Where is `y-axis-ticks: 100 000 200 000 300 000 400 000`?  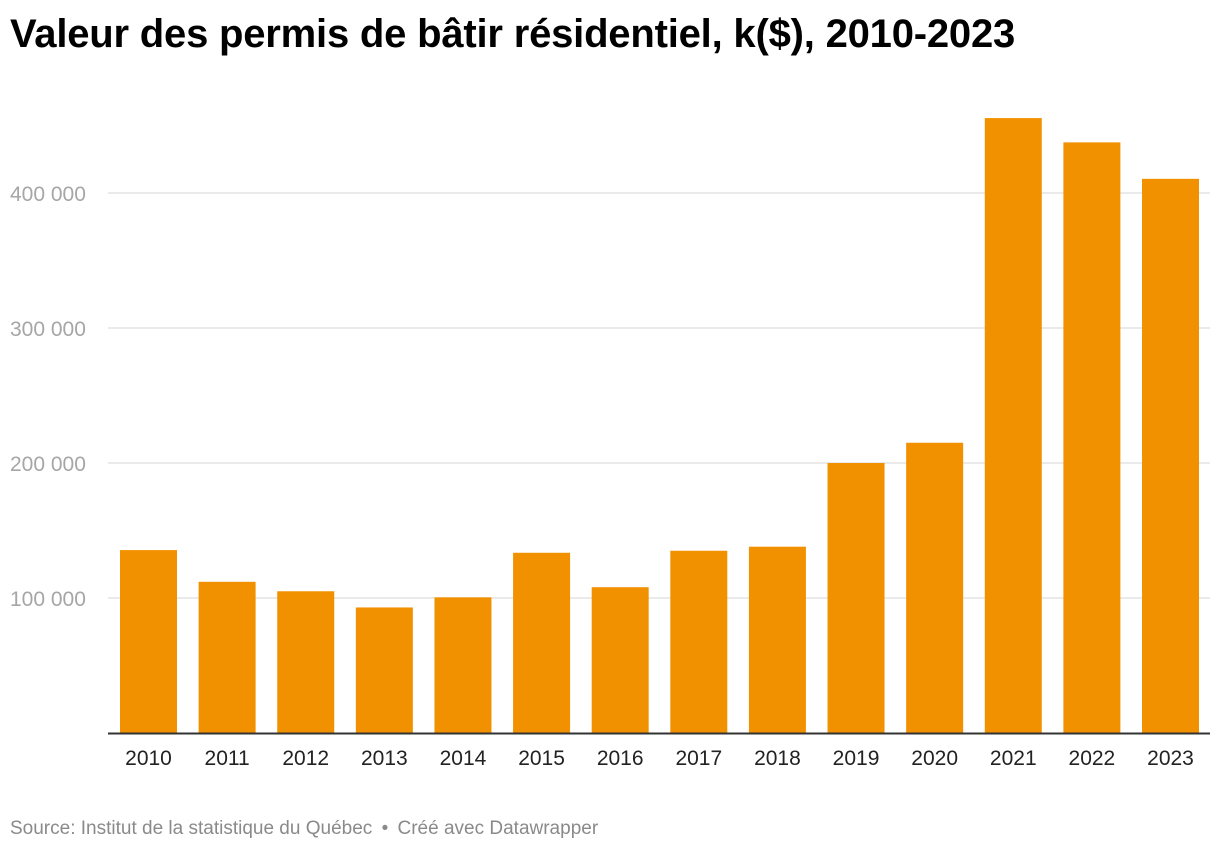 y-axis-ticks: 100 000 200 000 300 000 400 000 is located at coordinates (48, 397).